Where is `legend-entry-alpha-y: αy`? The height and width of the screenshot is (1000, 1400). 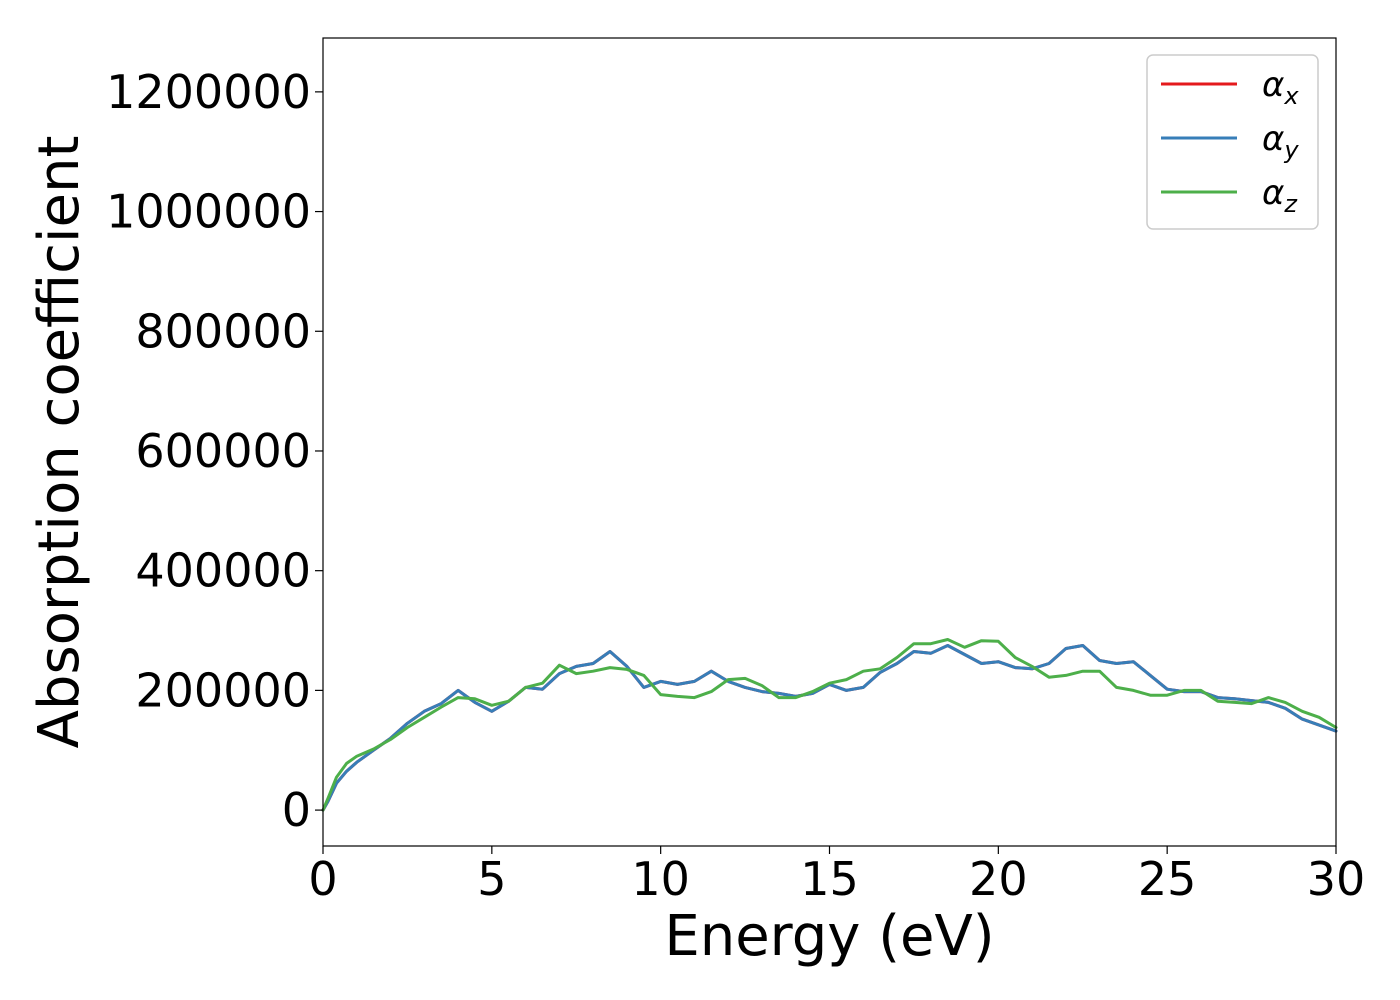 legend-entry-alpha-y: αy is located at coordinates (1230, 141).